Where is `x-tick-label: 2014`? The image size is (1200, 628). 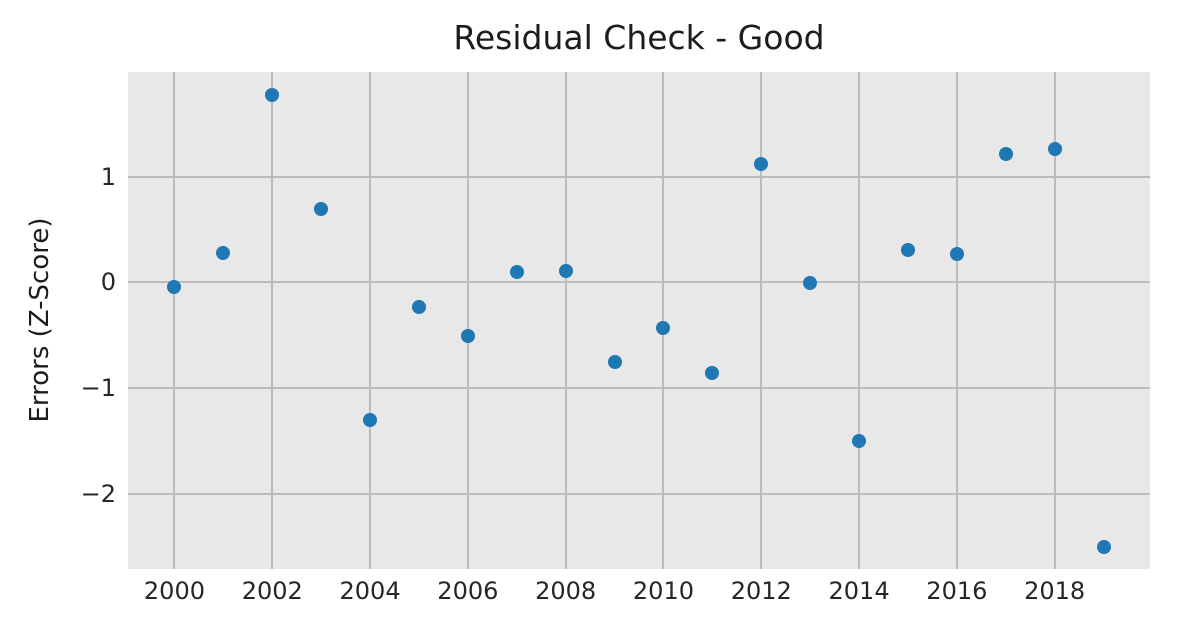 x-tick-label: 2014 is located at coordinates (859, 591).